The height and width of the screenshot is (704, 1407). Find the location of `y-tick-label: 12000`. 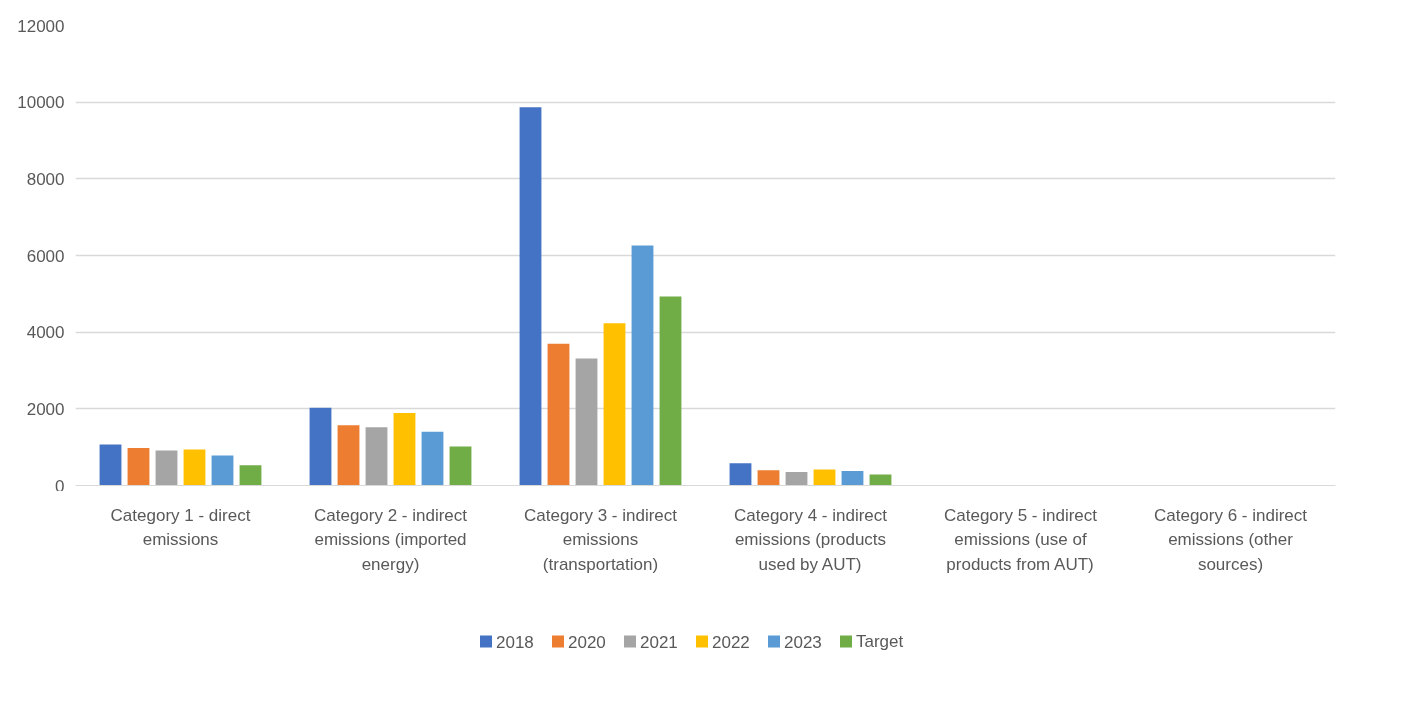

y-tick-label: 12000 is located at coordinates (41, 26).